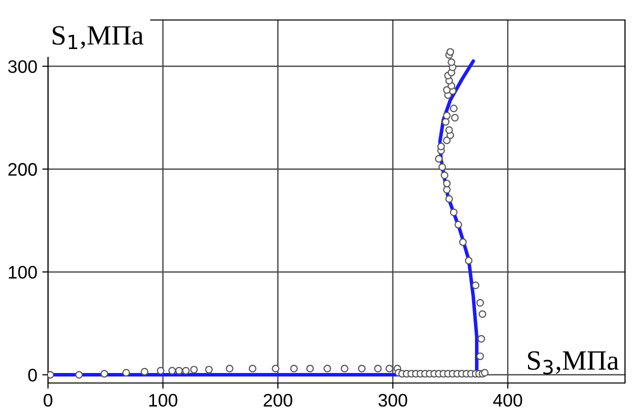 Image resolution: width=633 pixels, height=410 pixels. I want to click on x-tick-label: 100, so click(163, 400).